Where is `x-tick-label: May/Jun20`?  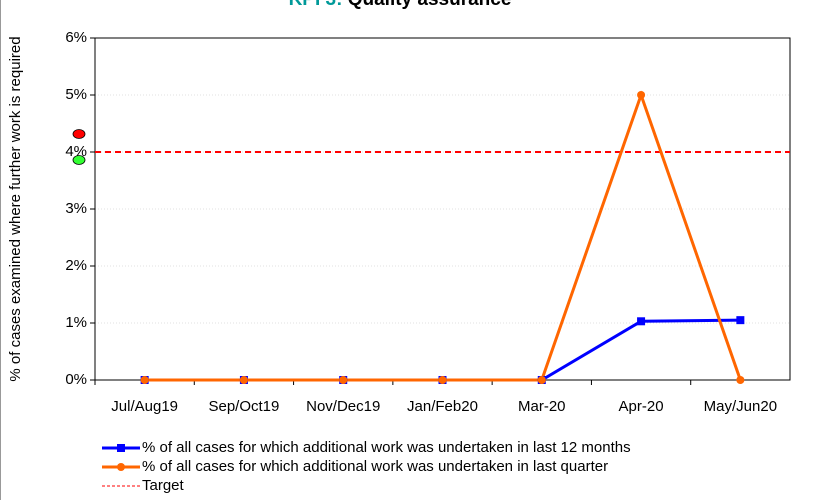
x-tick-label: May/Jun20 is located at coordinates (740, 406).